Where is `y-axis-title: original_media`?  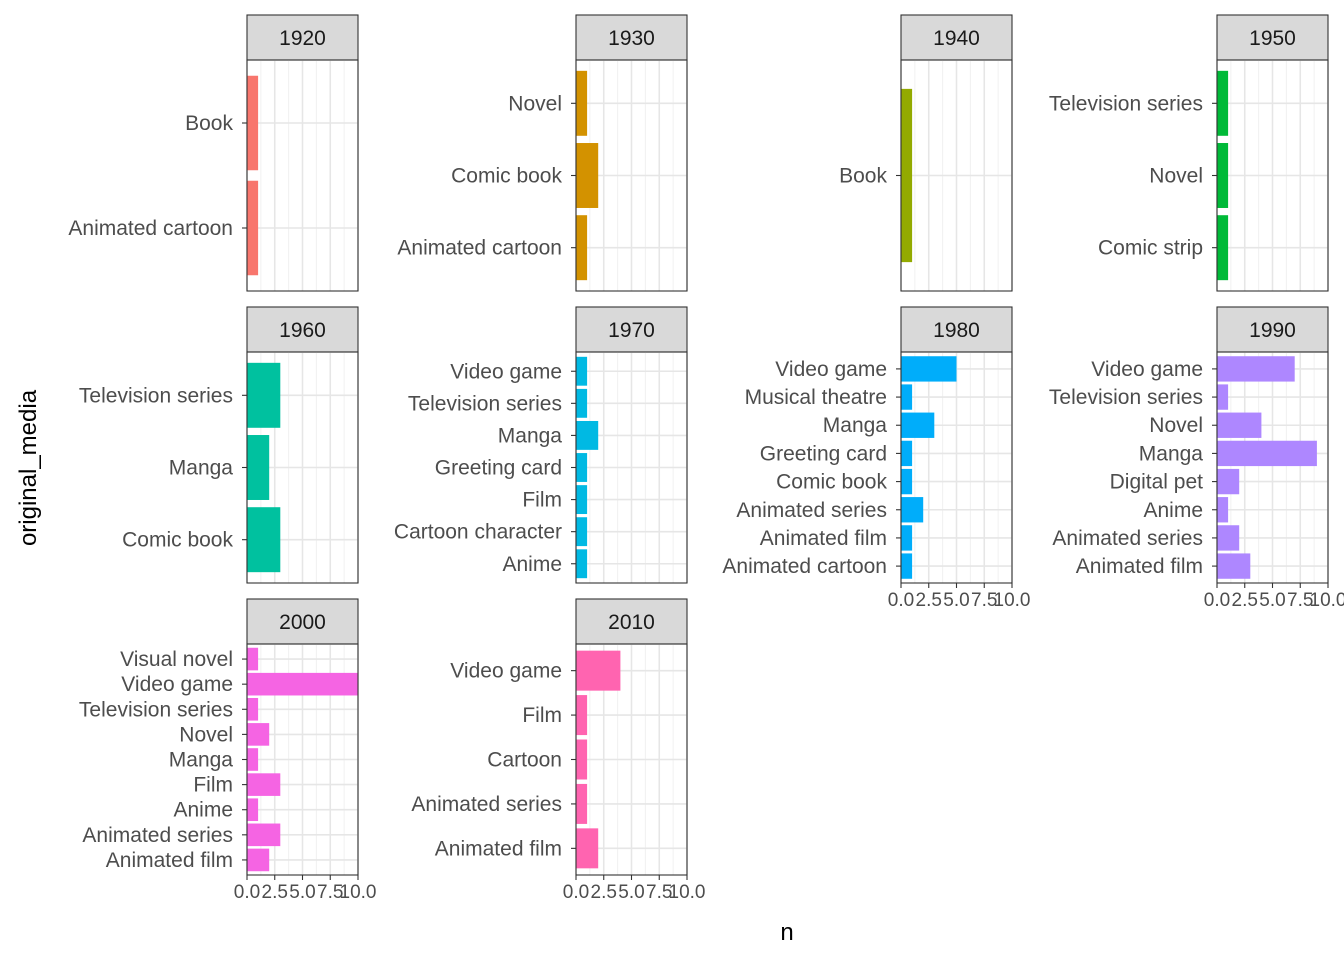 y-axis-title: original_media is located at coordinates (28, 467).